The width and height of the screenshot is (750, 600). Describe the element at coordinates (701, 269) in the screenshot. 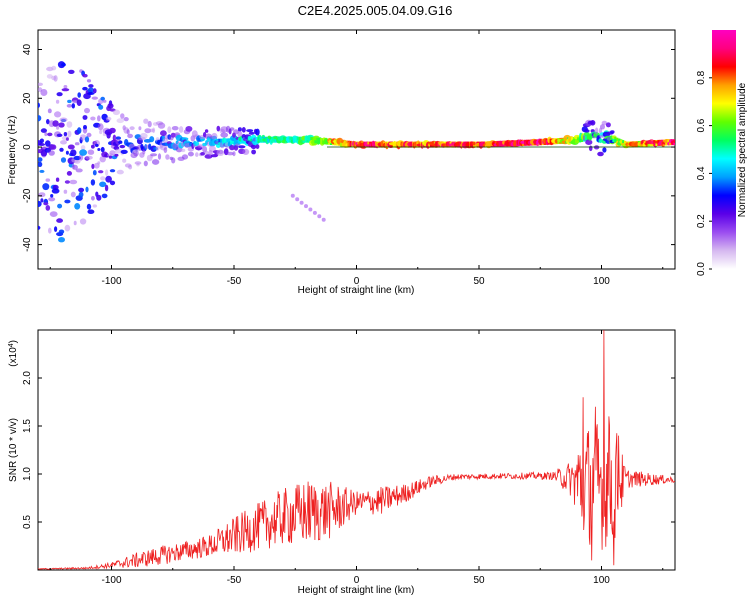

I see `colorbar-tick-label: 0.0` at that location.